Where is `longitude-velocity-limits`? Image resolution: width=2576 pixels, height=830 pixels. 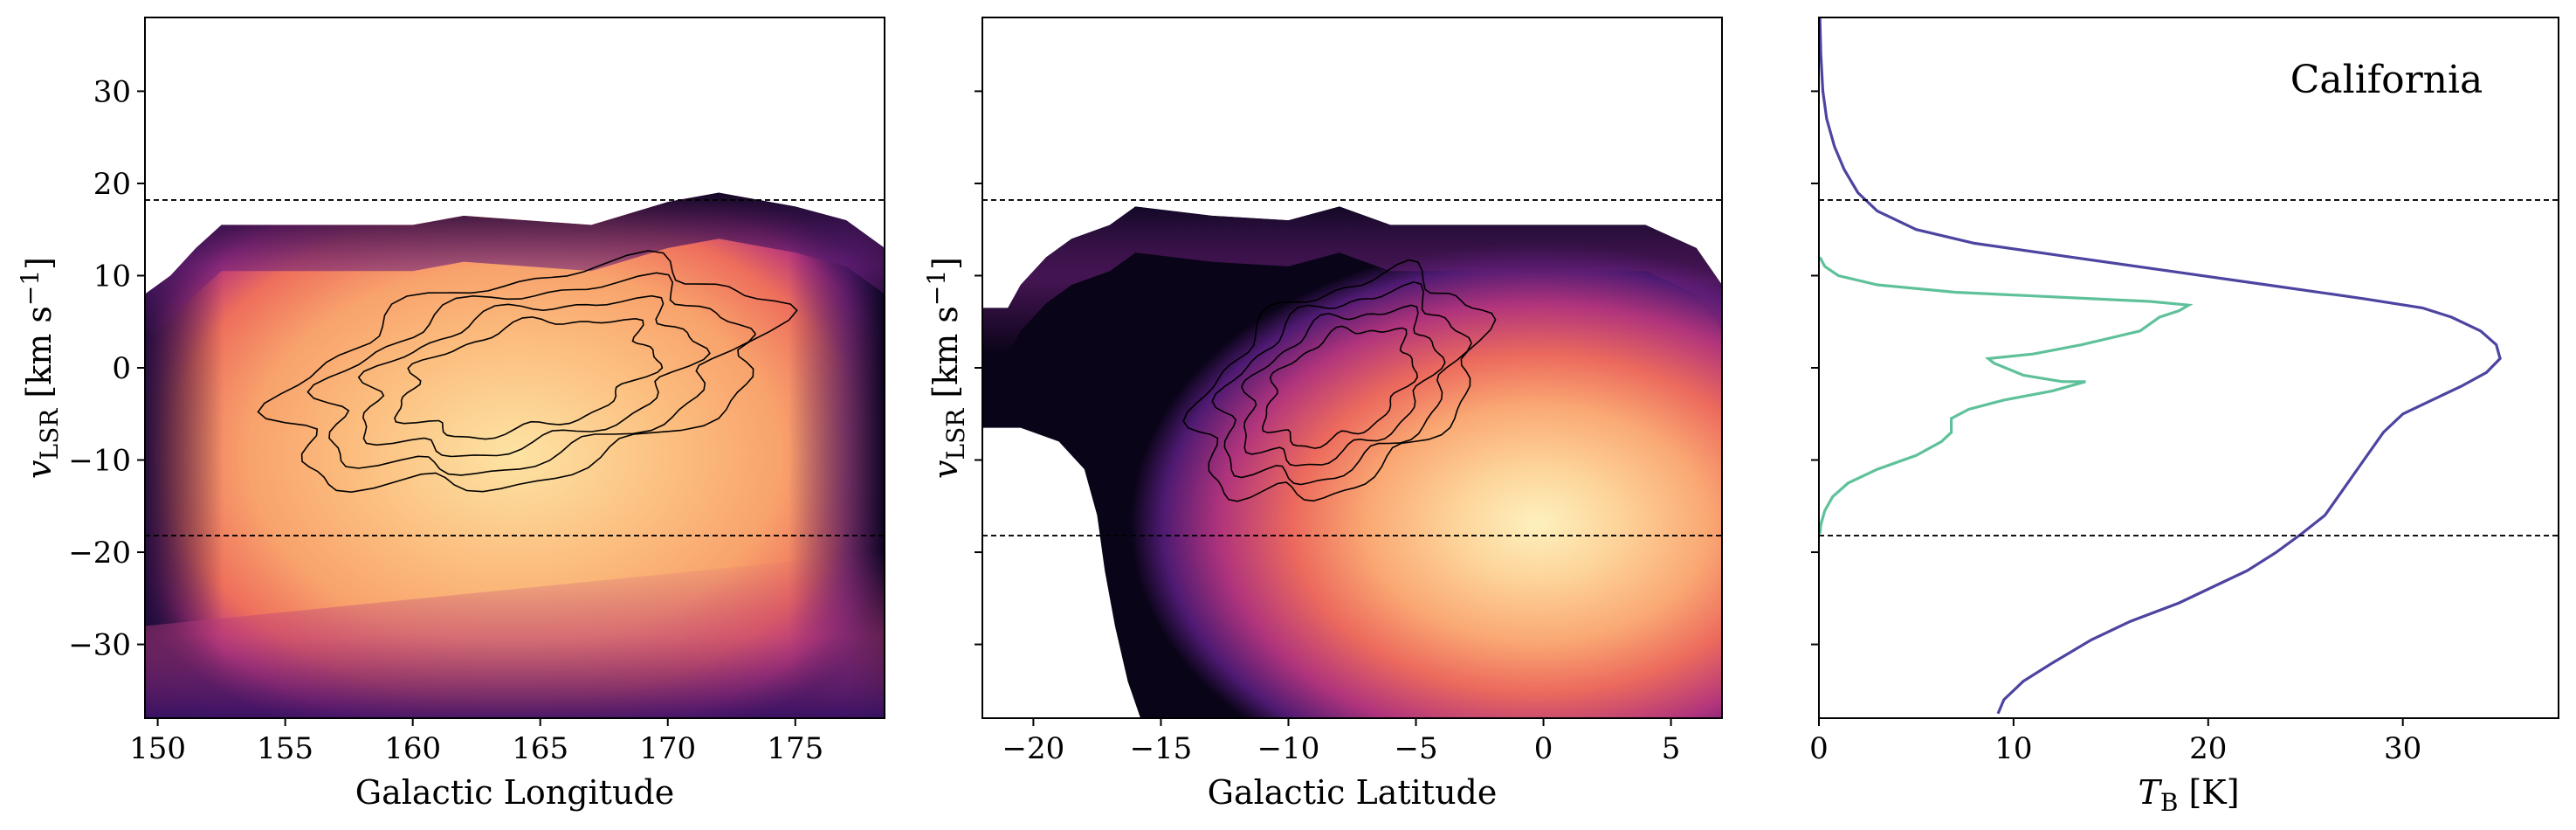 longitude-velocity-limits is located at coordinates (515, 367).